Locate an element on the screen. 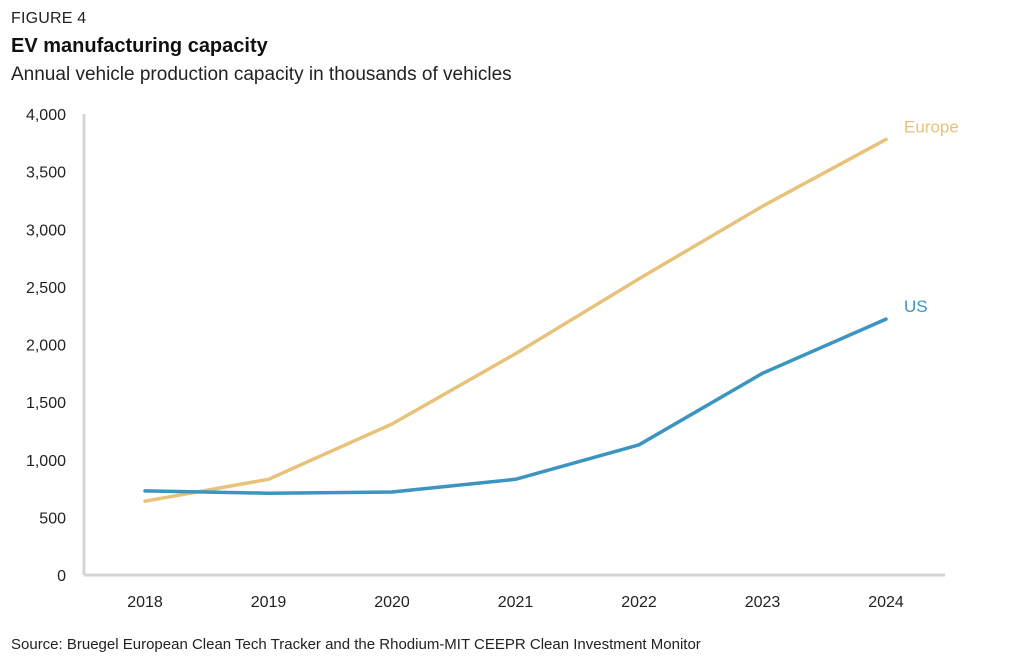  series-label-europe: Europe is located at coordinates (931, 126).